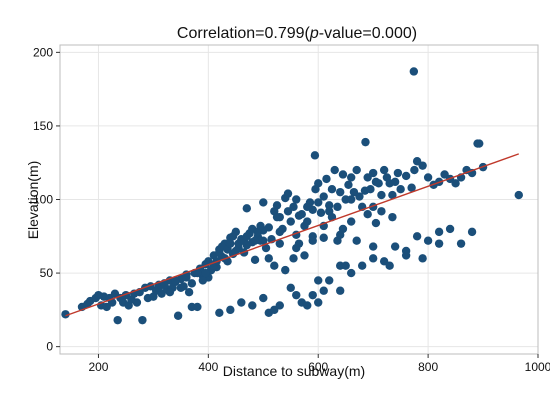  Describe the element at coordinates (294, 371) in the screenshot. I see `x-axis-label: Distance to subway(m)` at that location.